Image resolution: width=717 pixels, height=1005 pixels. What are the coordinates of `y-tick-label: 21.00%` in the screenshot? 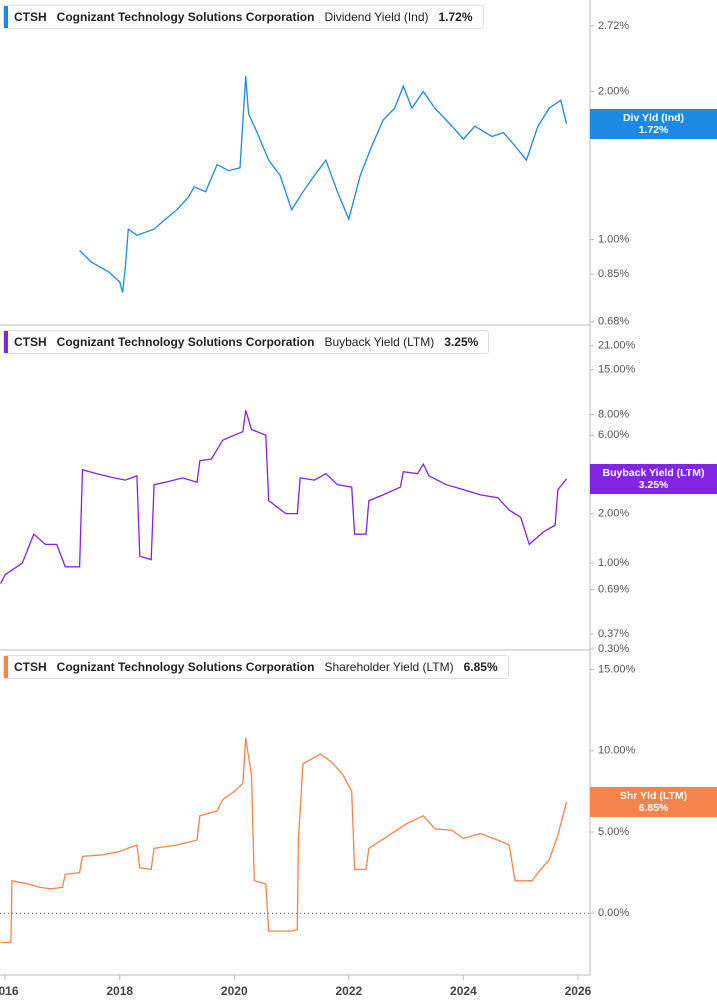 It's located at (617, 346).